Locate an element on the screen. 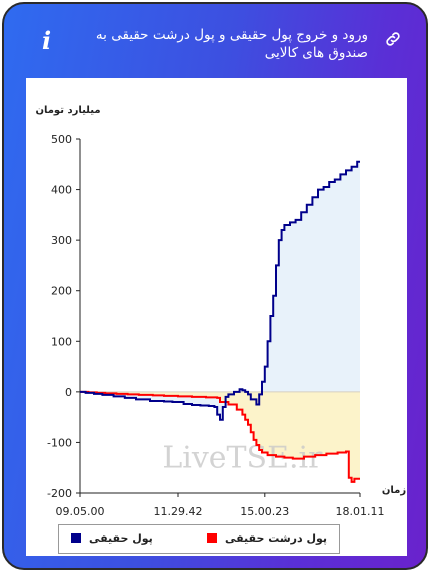 This screenshot has width=433, height=574. y-tick-label: 100 is located at coordinates (61, 341).